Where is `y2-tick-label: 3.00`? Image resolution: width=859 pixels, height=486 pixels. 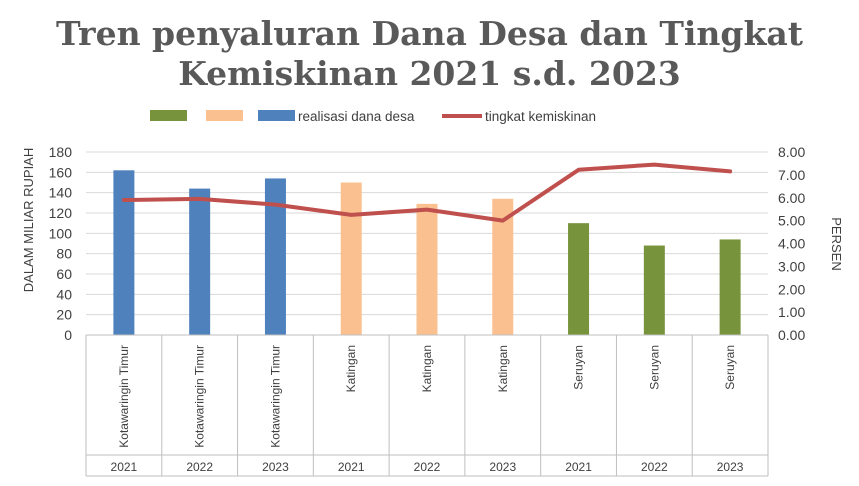 y2-tick-label: 3.00 is located at coordinates (791, 266).